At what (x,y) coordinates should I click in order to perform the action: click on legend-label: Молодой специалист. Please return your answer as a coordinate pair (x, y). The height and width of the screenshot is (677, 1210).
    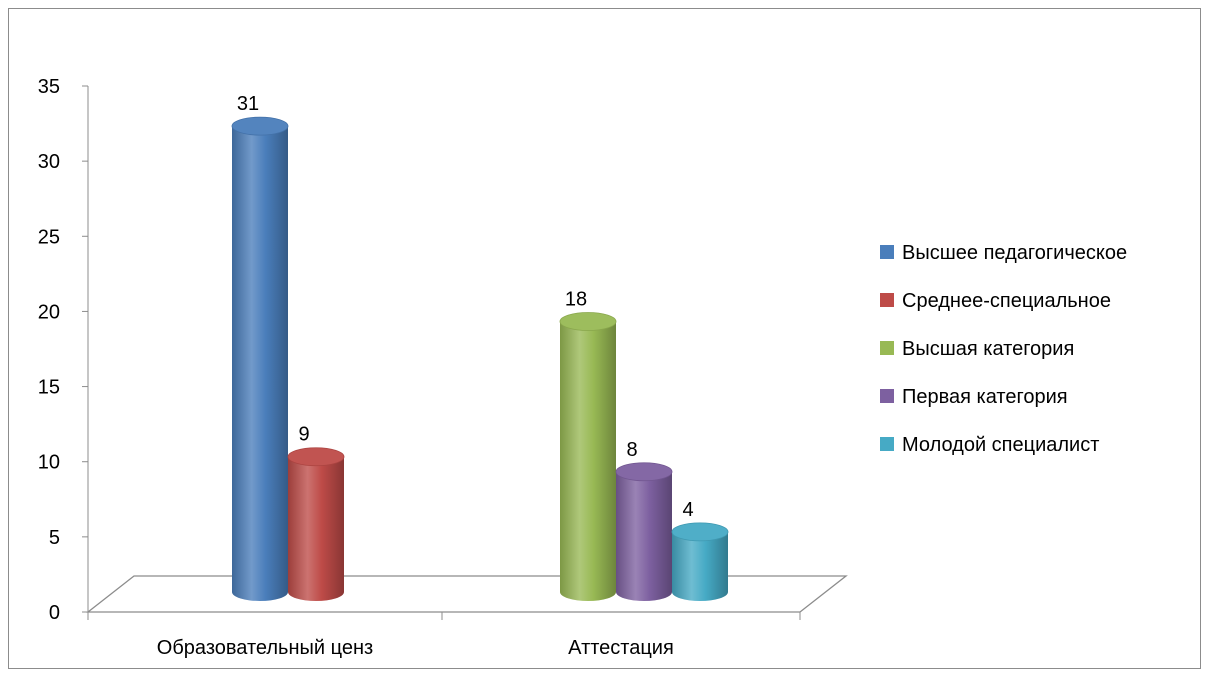
    Looking at the image, I should click on (1000, 445).